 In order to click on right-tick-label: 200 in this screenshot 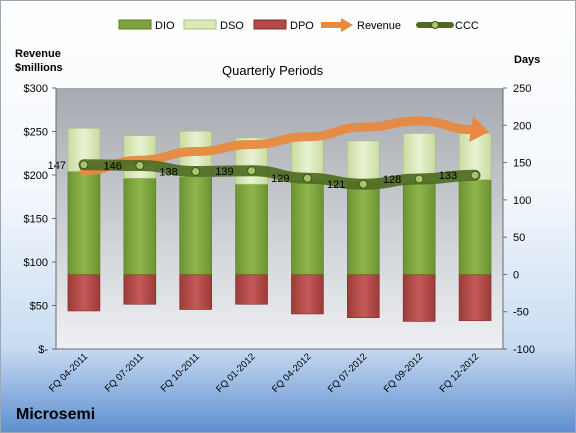, I will do `click(522, 126)`.